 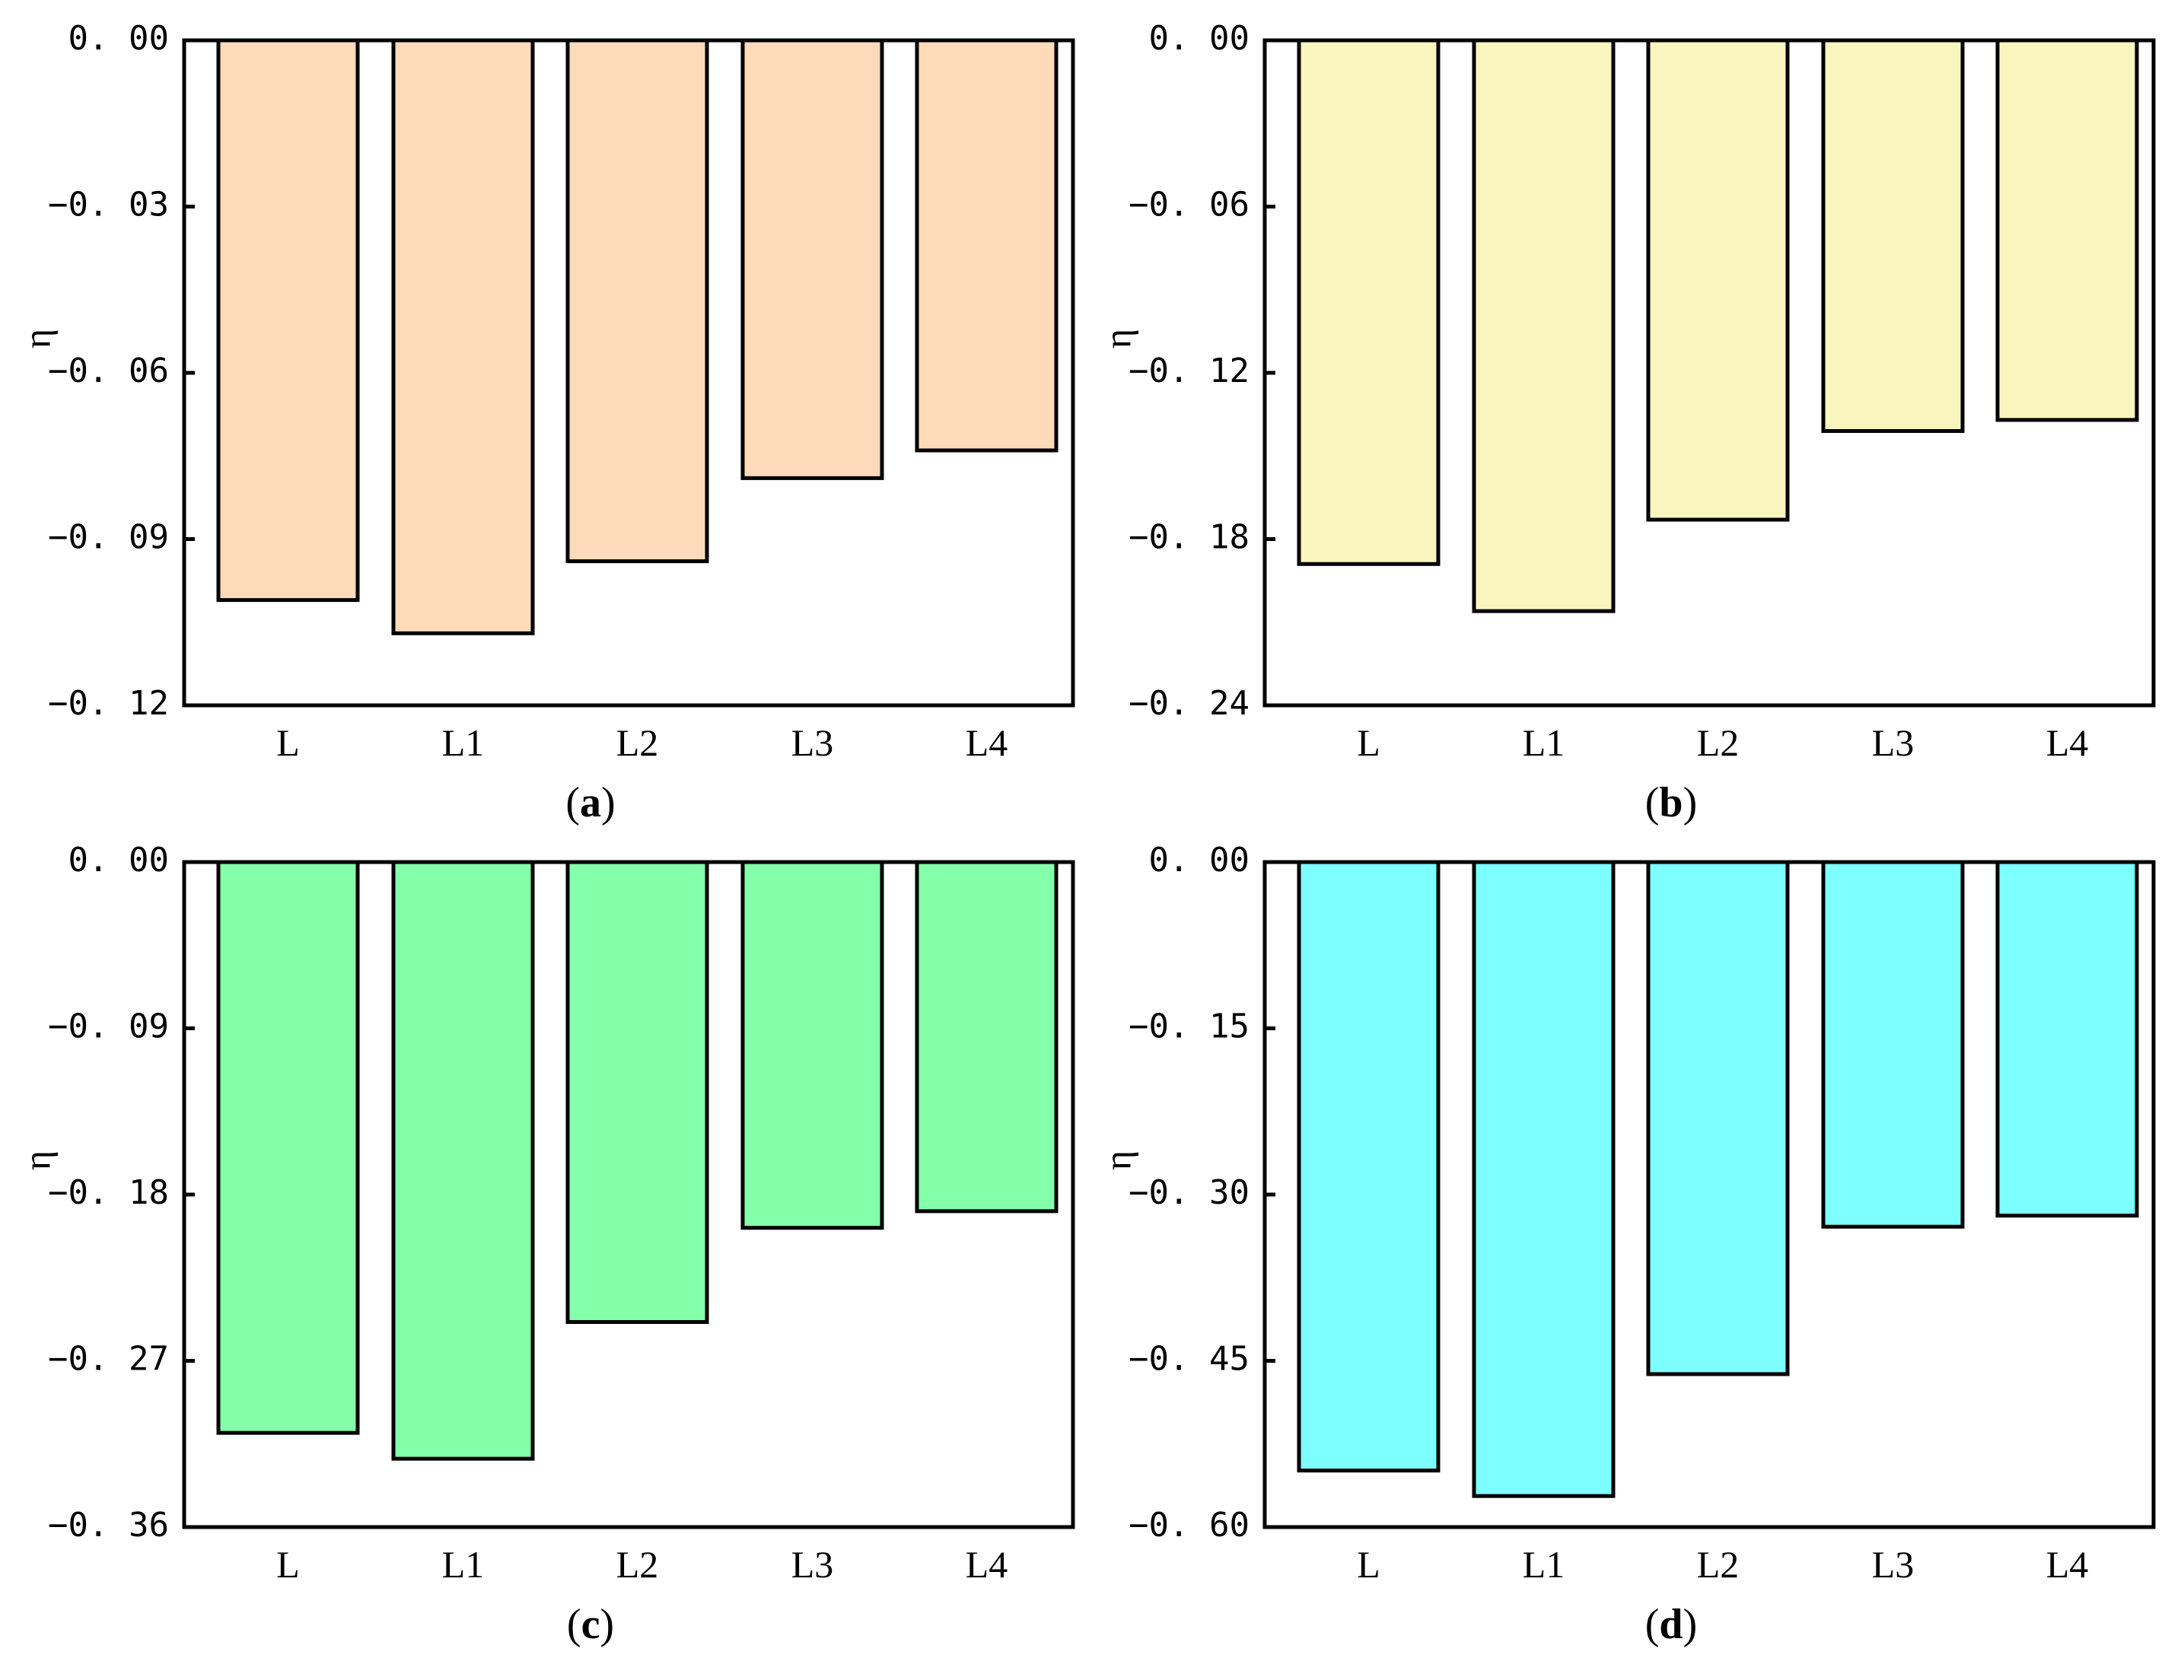 I want to click on xtick-label-a-L: L, so click(x=288, y=743).